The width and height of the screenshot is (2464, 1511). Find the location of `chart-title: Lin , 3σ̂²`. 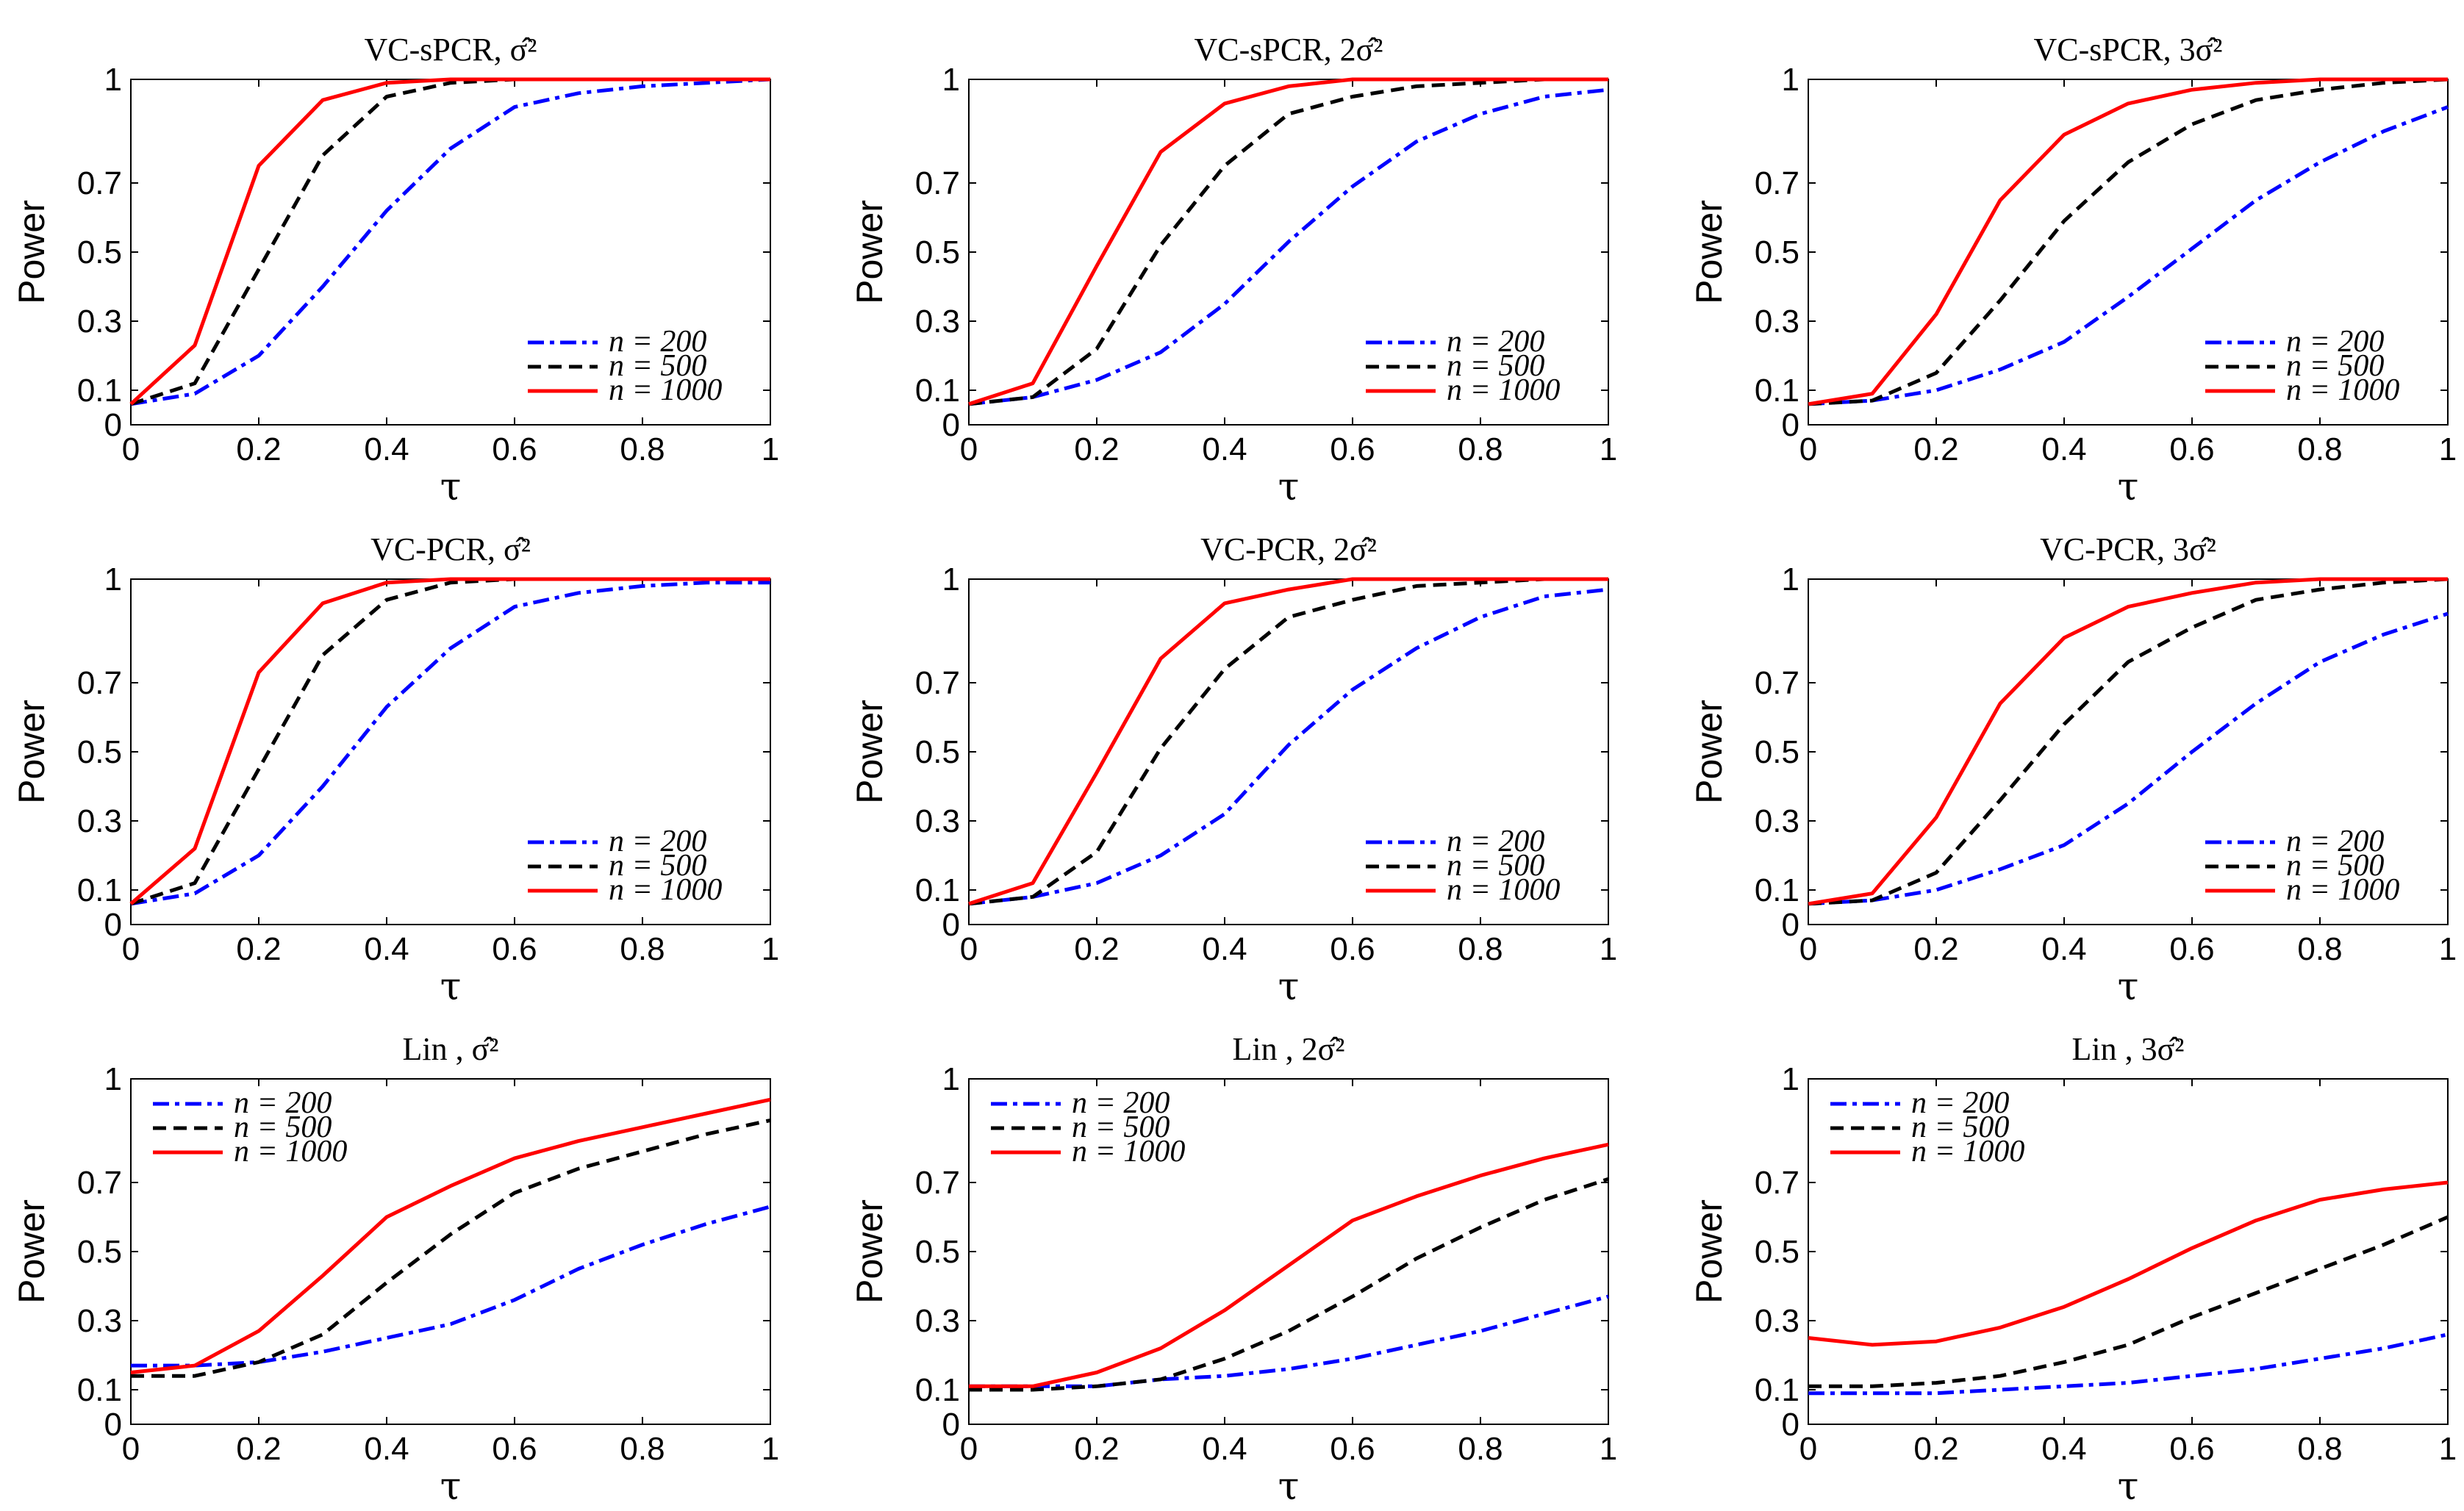

chart-title: Lin , 3σ̂² is located at coordinates (2127, 1049).